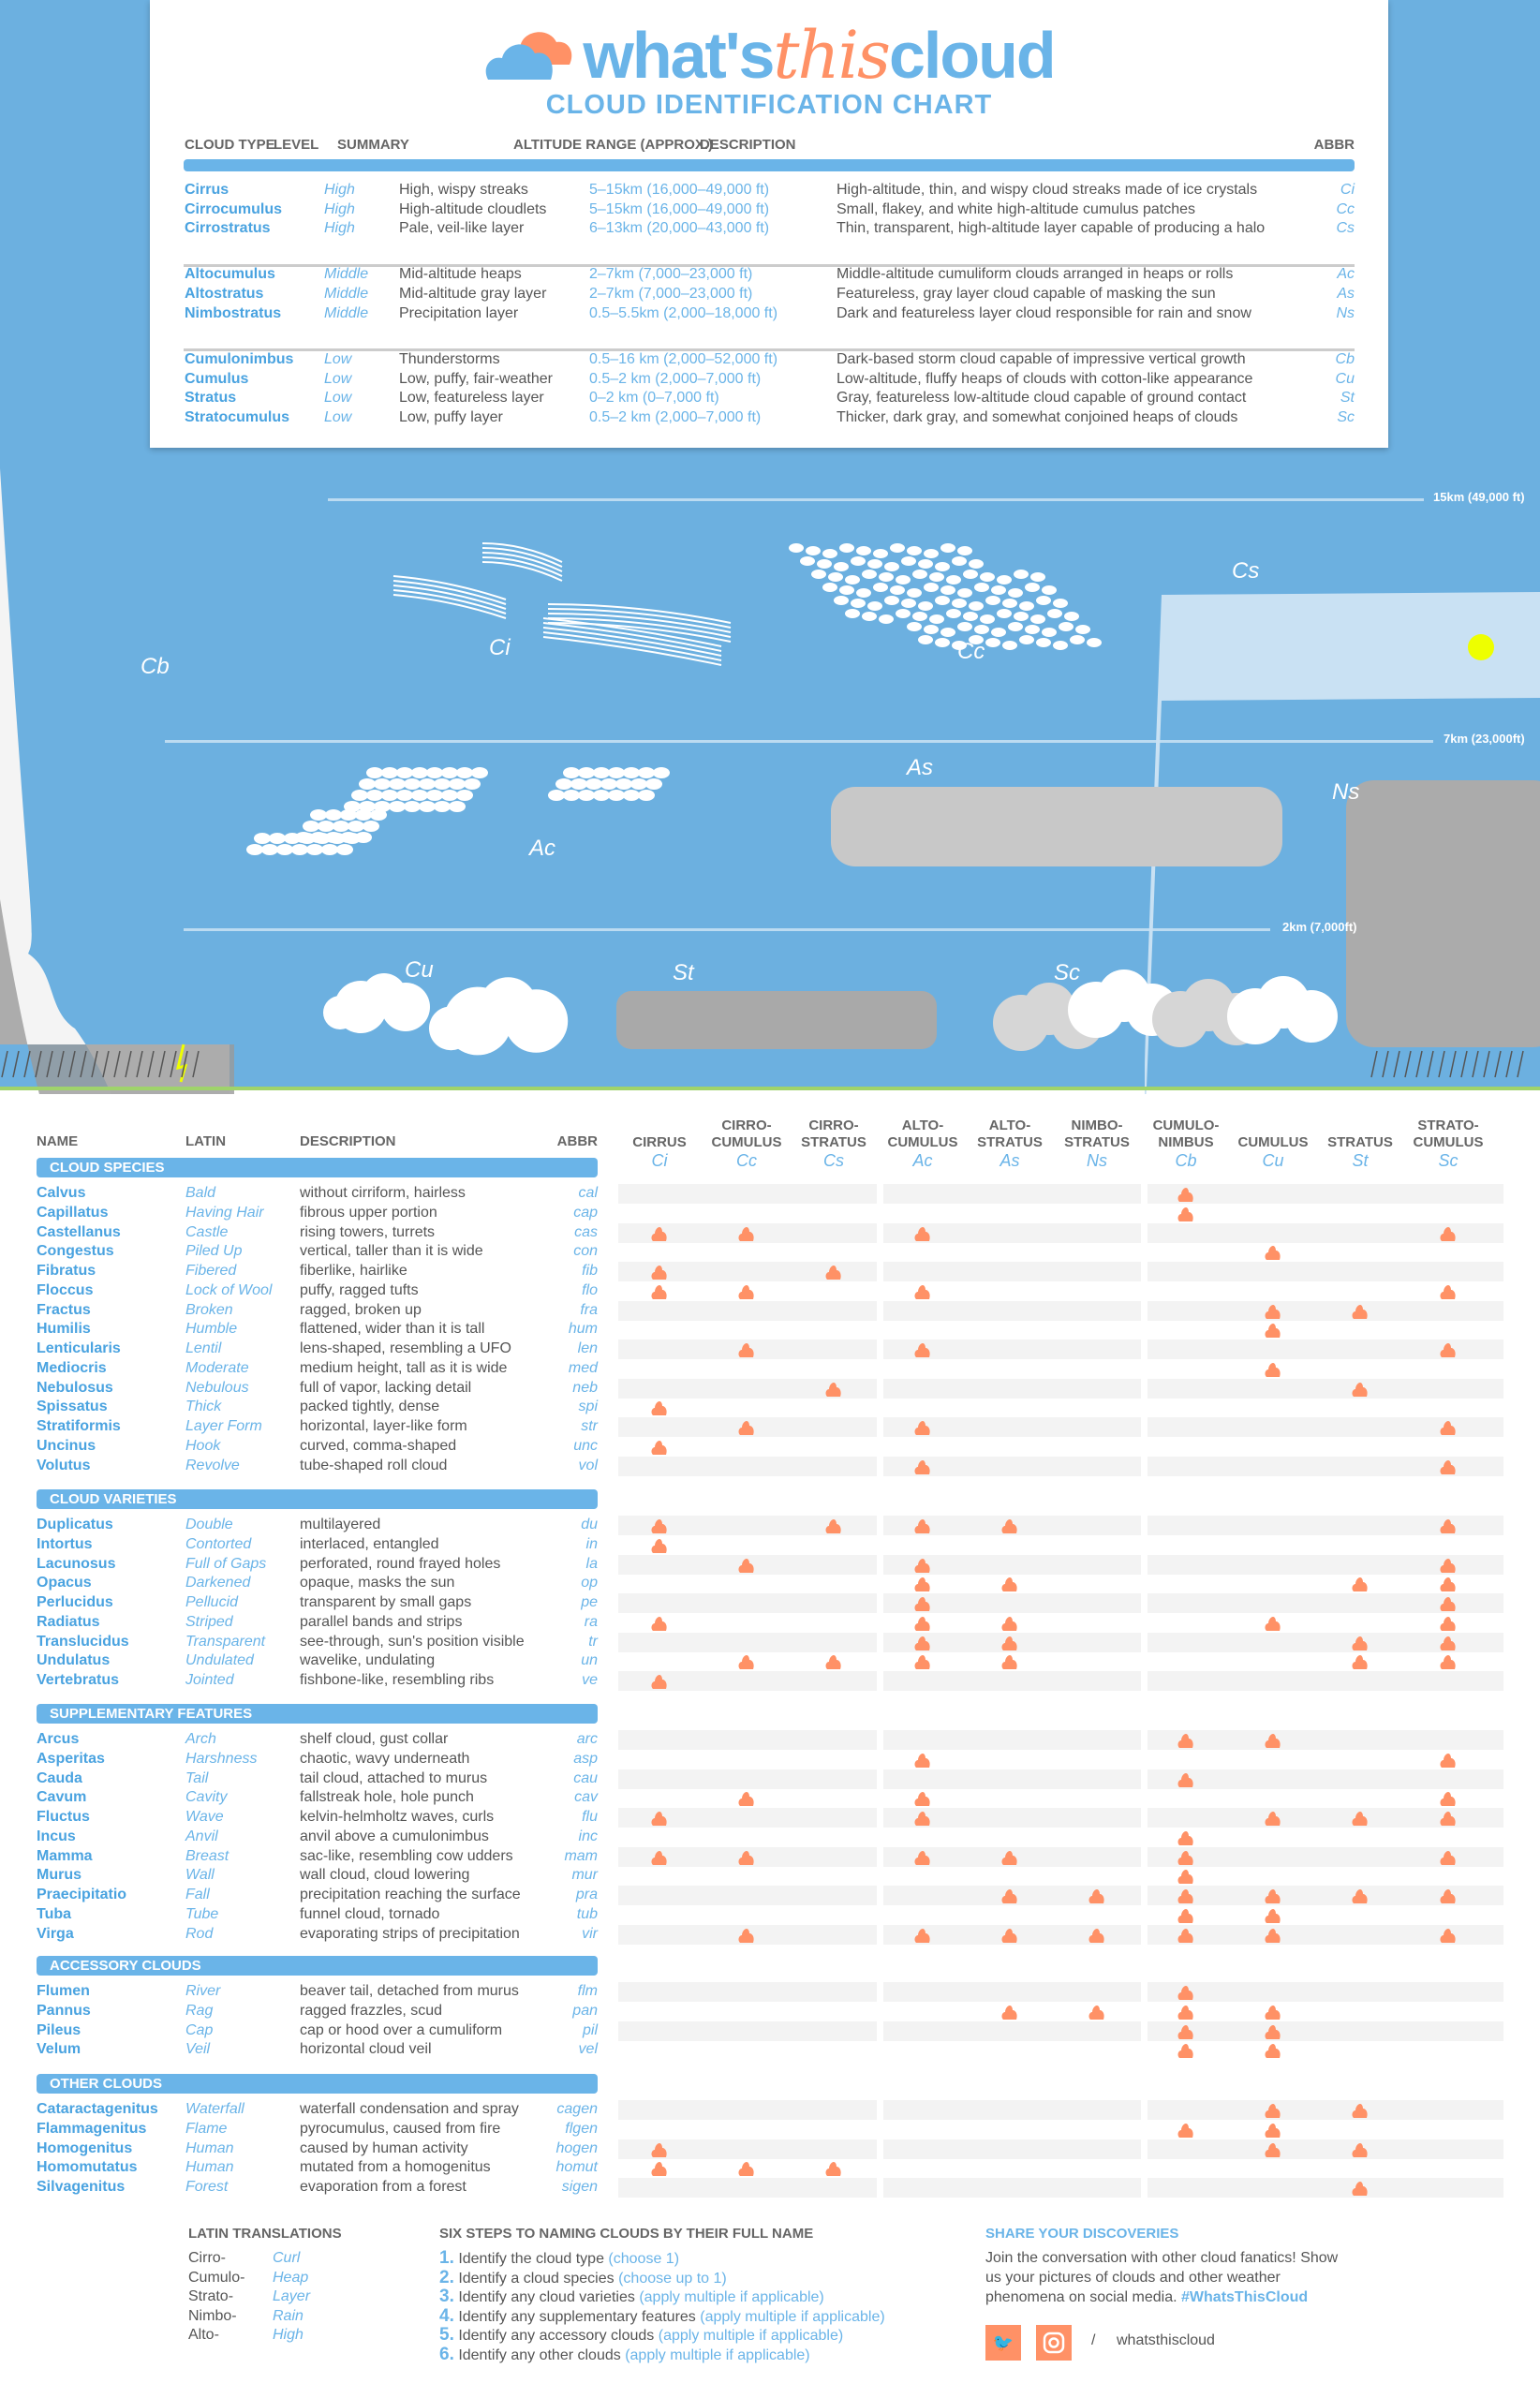  I want to click on row-abbr: hogen, so click(577, 2147).